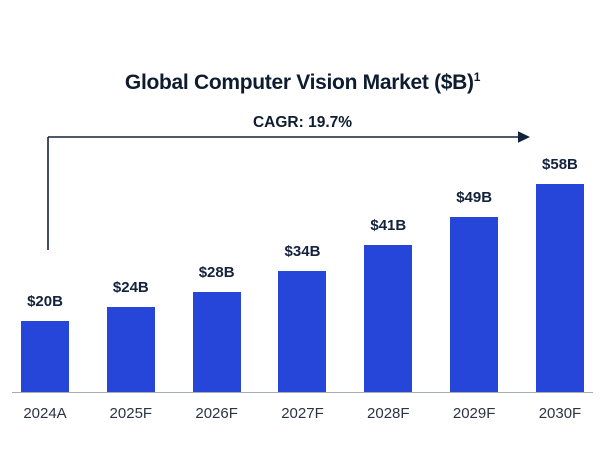 The width and height of the screenshot is (605, 449). Describe the element at coordinates (302, 413) in the screenshot. I see `x-tick-label: 2027F` at that location.